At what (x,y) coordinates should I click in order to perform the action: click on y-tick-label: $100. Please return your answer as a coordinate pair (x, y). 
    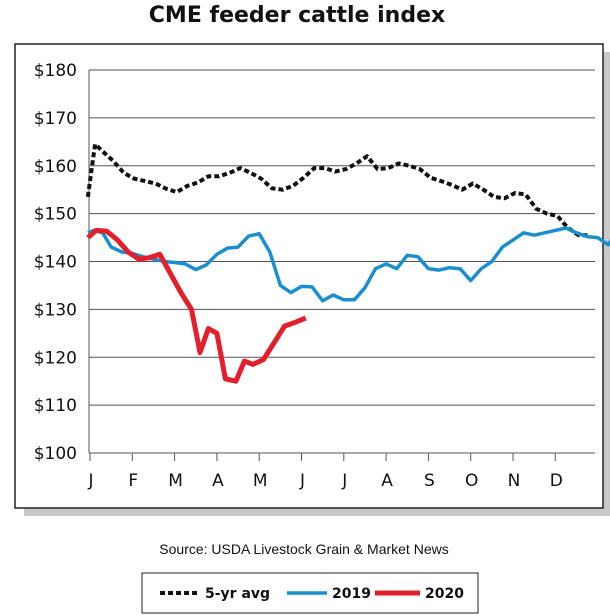
    Looking at the image, I should click on (55, 454).